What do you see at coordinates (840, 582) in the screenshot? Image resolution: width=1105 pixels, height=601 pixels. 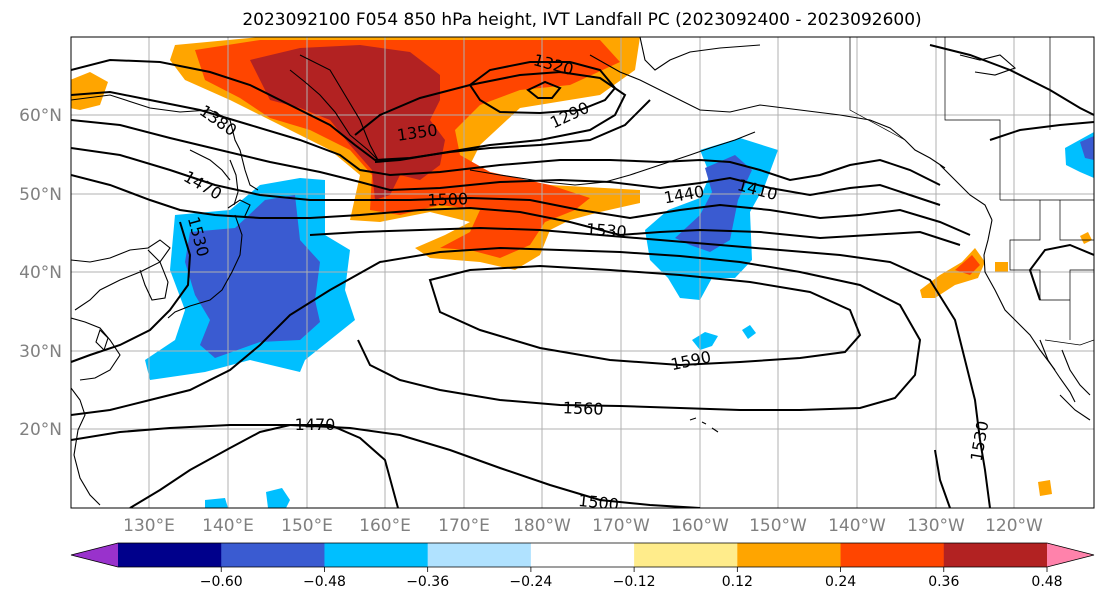 I see `colorbar-tick-label: 0.24` at bounding box center [840, 582].